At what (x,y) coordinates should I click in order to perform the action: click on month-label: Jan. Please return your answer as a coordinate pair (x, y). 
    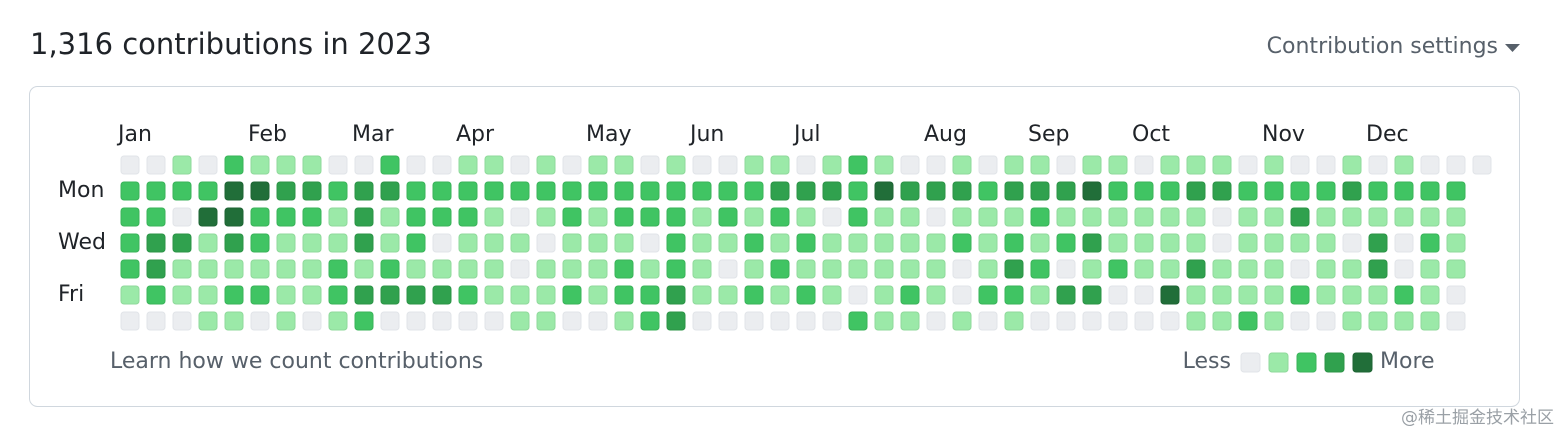
    Looking at the image, I should click on (134, 134).